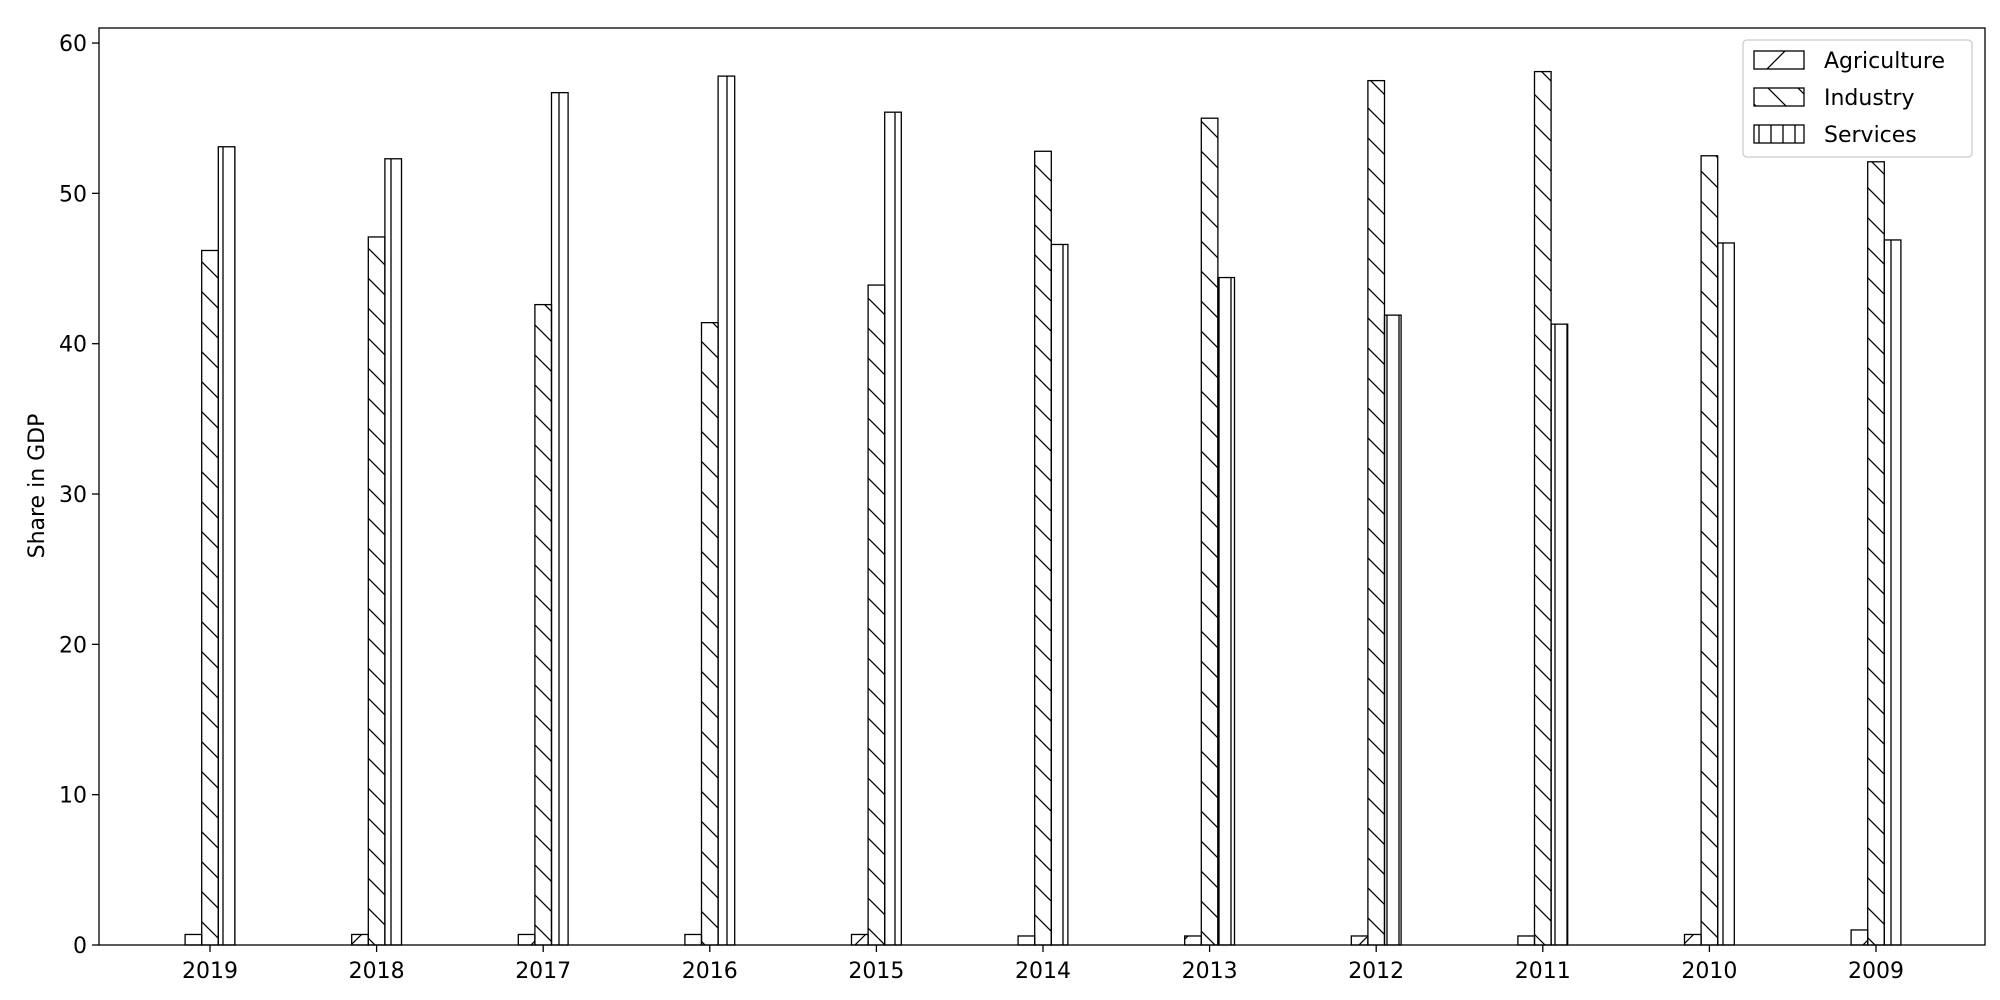 The width and height of the screenshot is (2000, 1000). What do you see at coordinates (709, 633) in the screenshot?
I see `bar-industry-2016` at bounding box center [709, 633].